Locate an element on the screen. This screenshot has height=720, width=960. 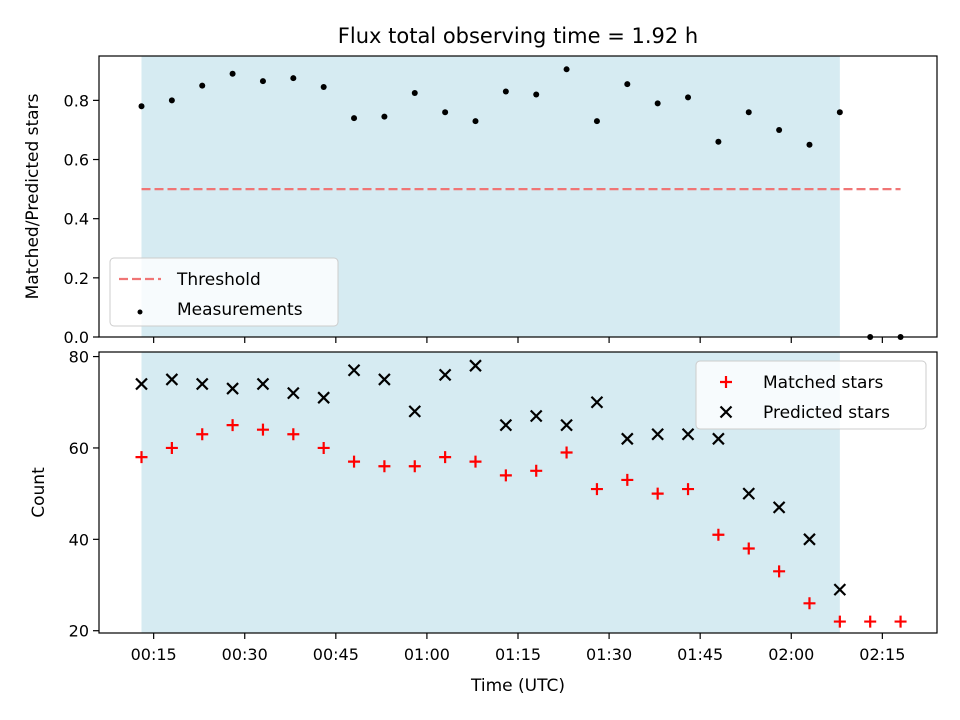
legend-matched-swatch is located at coordinates (726, 382).